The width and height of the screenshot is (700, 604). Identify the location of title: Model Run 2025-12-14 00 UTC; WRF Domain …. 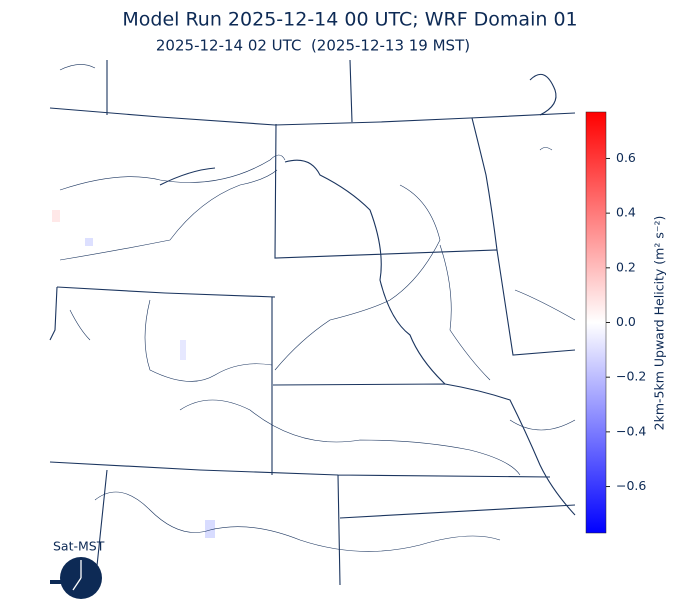
(349, 20).